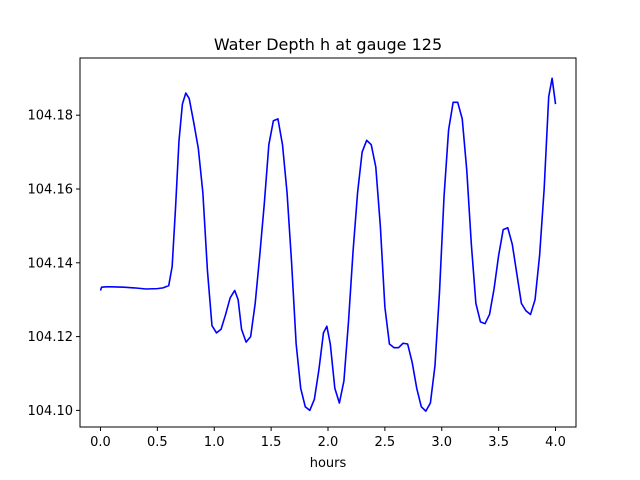 This screenshot has width=640, height=480. I want to click on y-tick-label: 104.18, so click(51, 116).